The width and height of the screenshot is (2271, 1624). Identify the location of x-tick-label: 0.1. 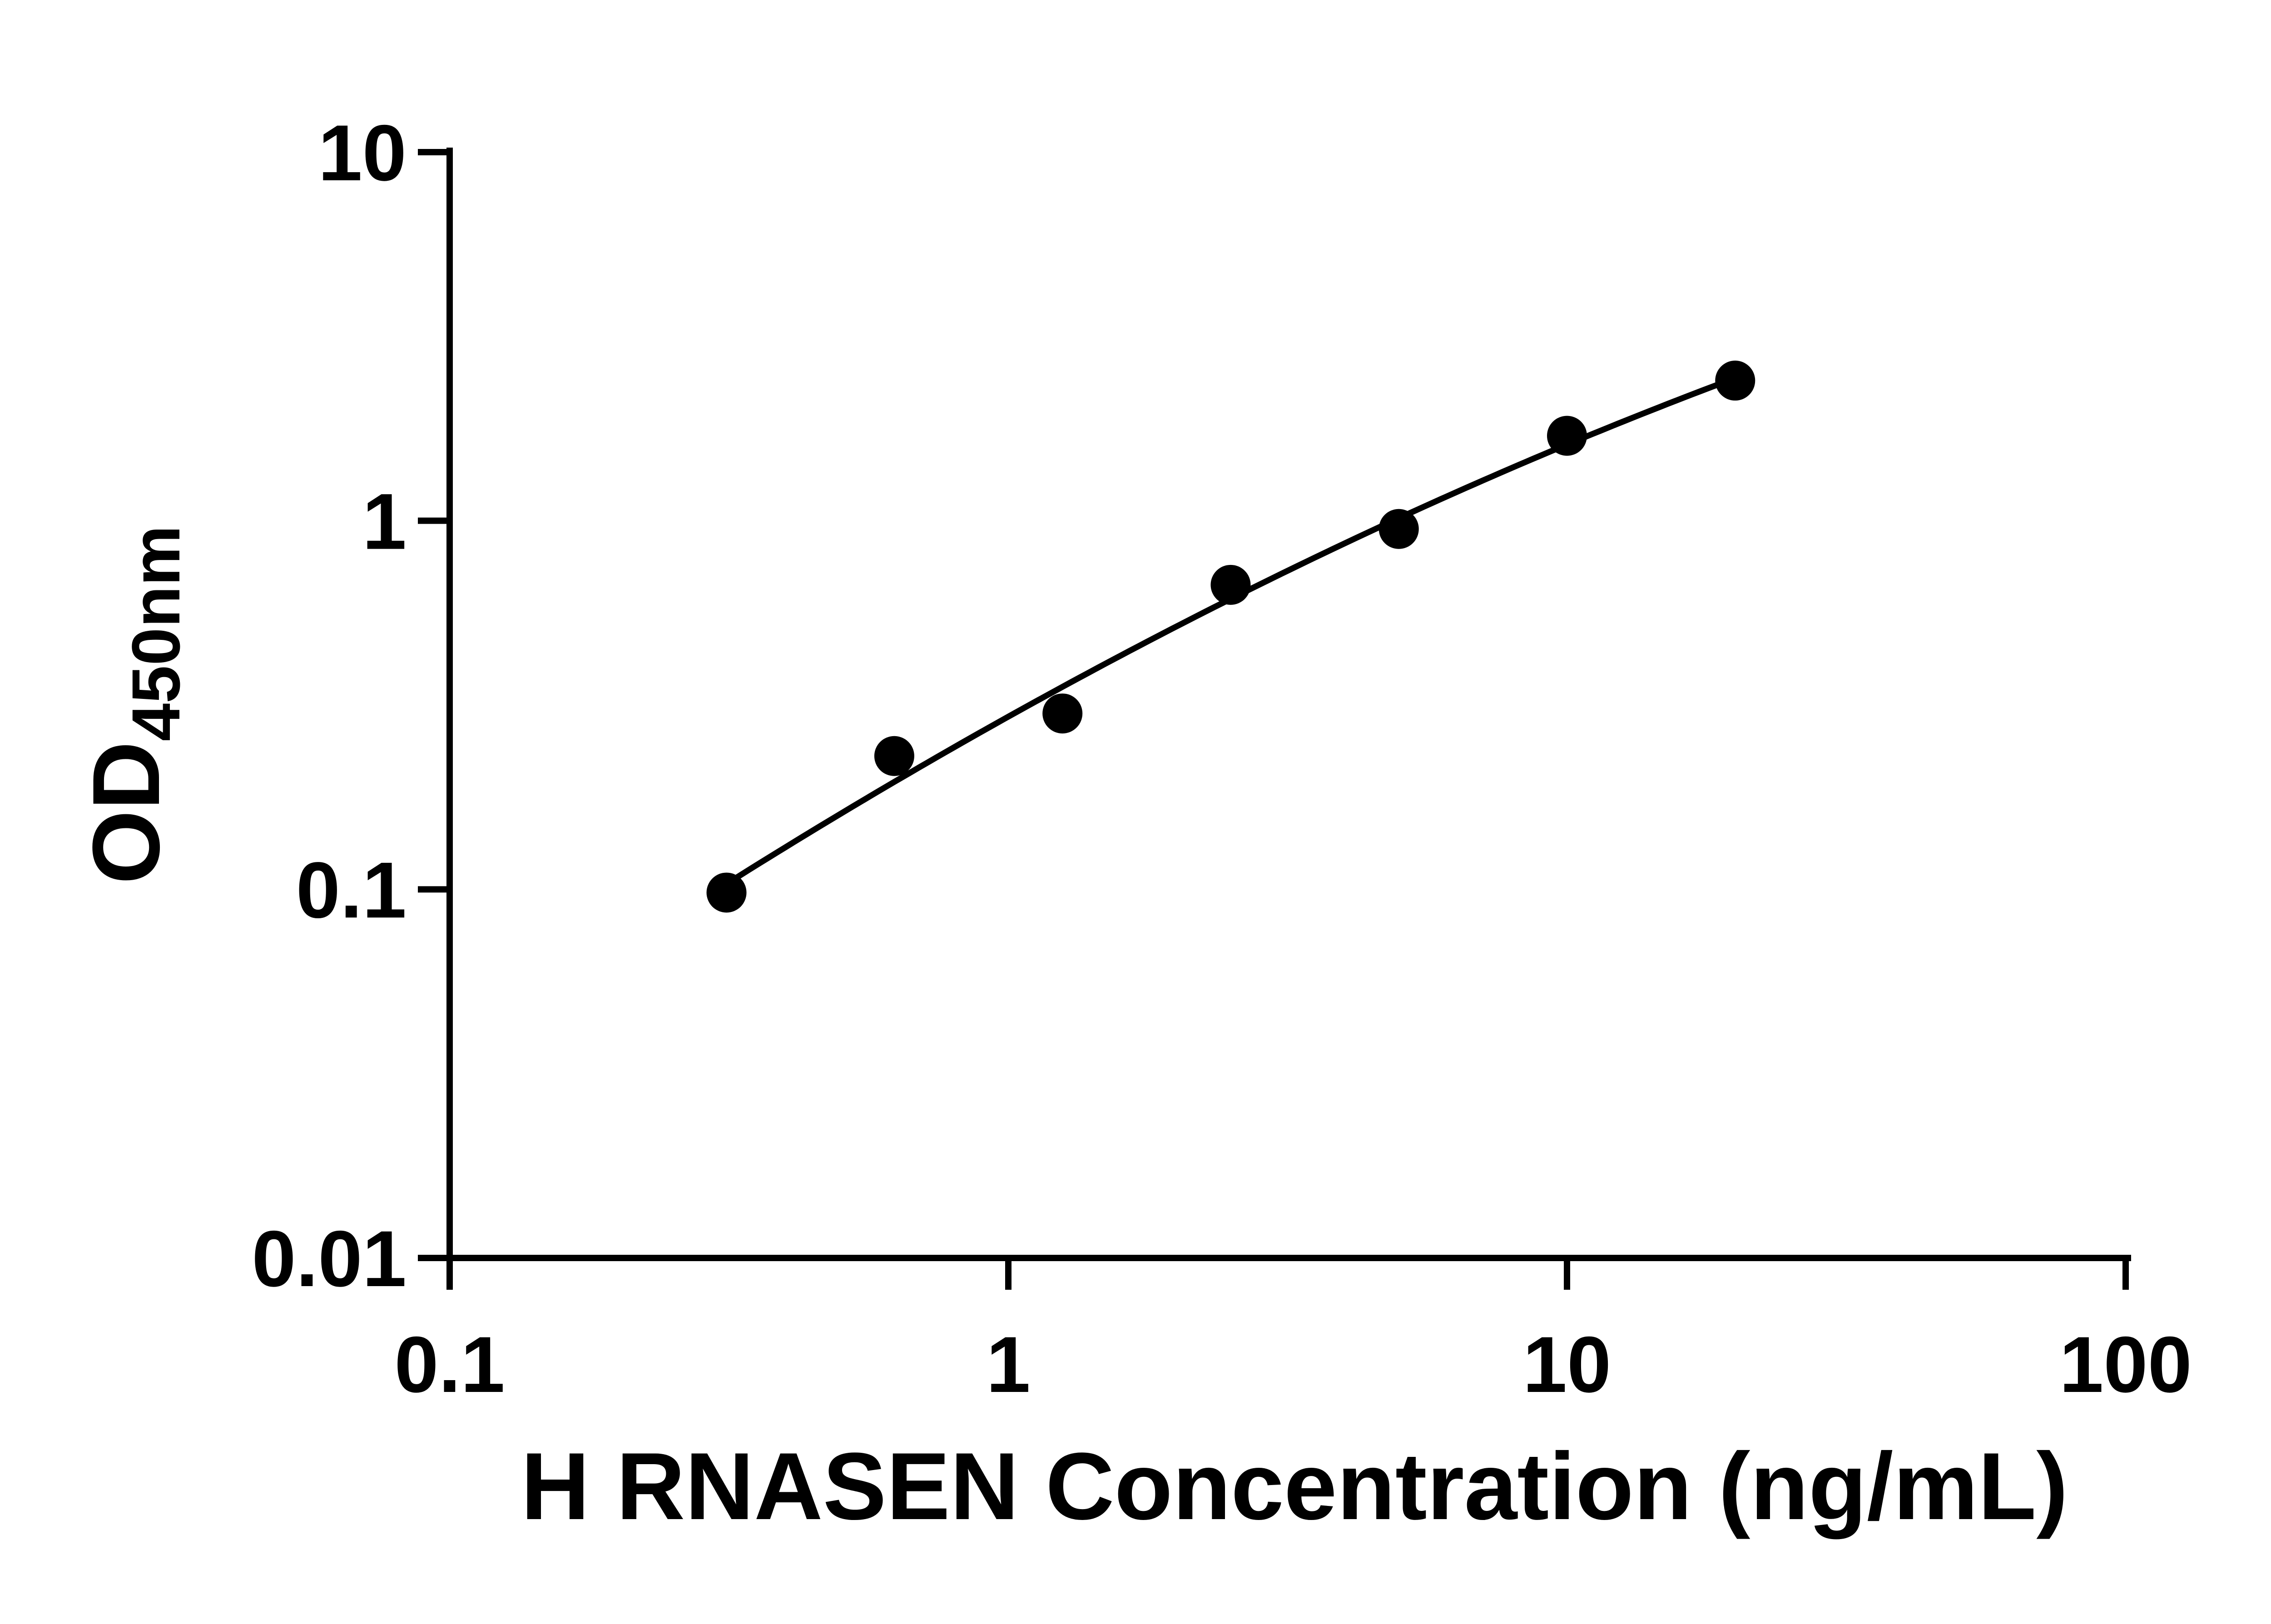
(449, 1365).